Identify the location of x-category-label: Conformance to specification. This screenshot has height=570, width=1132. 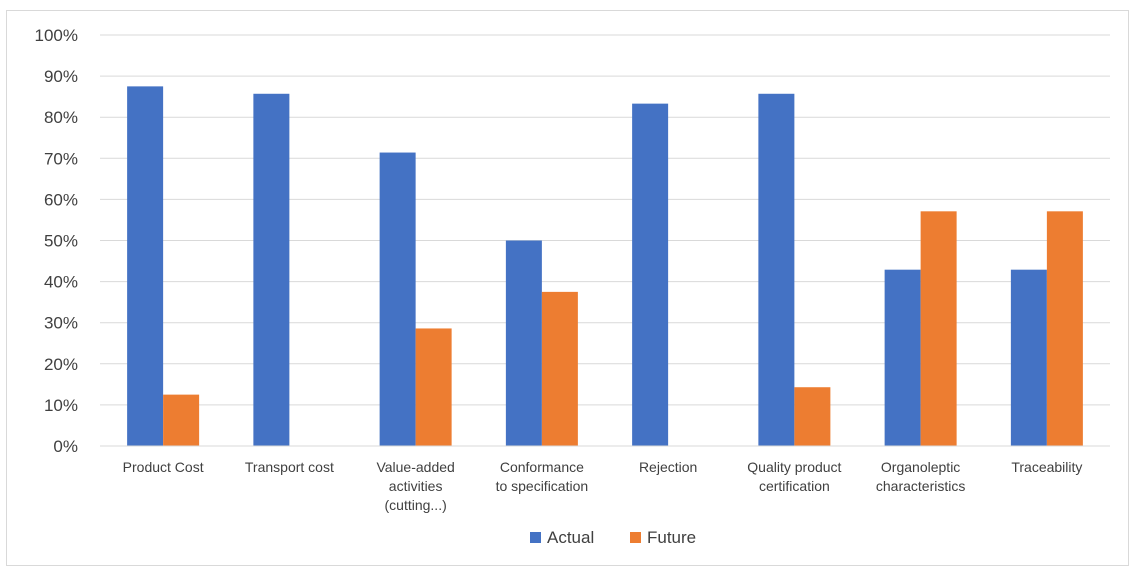
(542, 476).